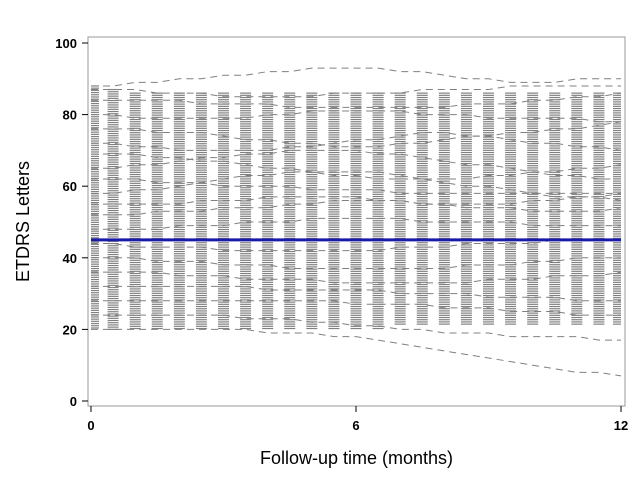 This screenshot has height=480, width=640. I want to click on x-tick-label: 0, so click(90, 425).